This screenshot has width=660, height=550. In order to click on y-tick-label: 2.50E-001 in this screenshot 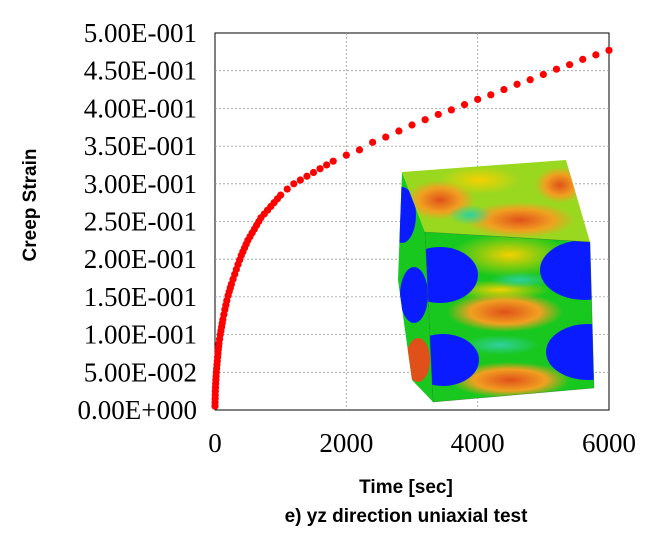, I will do `click(140, 222)`.